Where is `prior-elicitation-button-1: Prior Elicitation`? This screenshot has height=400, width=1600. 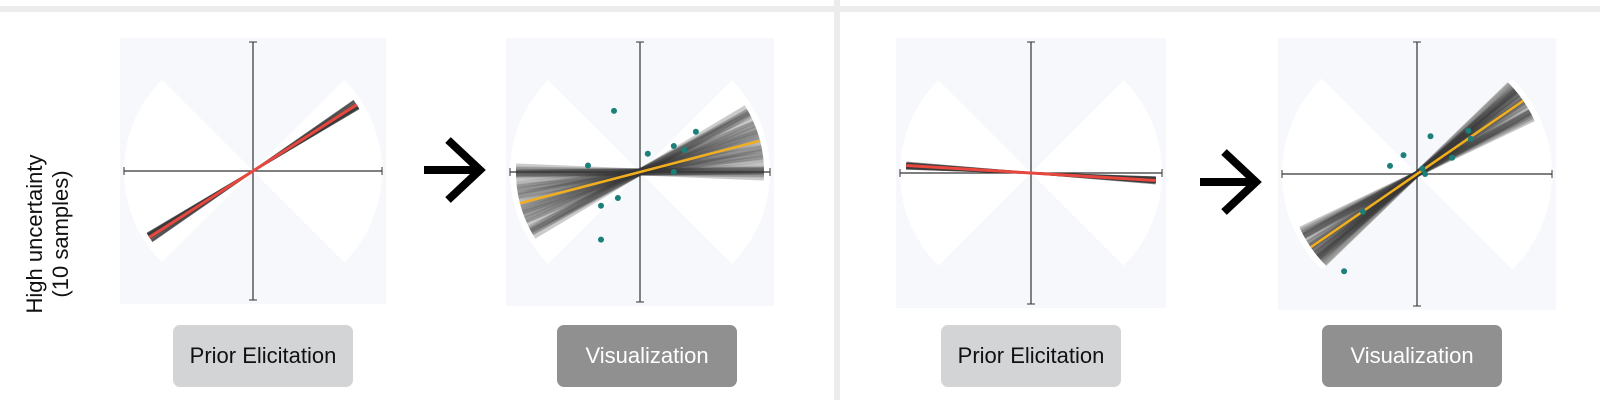
prior-elicitation-button-1: Prior Elicitation is located at coordinates (263, 356).